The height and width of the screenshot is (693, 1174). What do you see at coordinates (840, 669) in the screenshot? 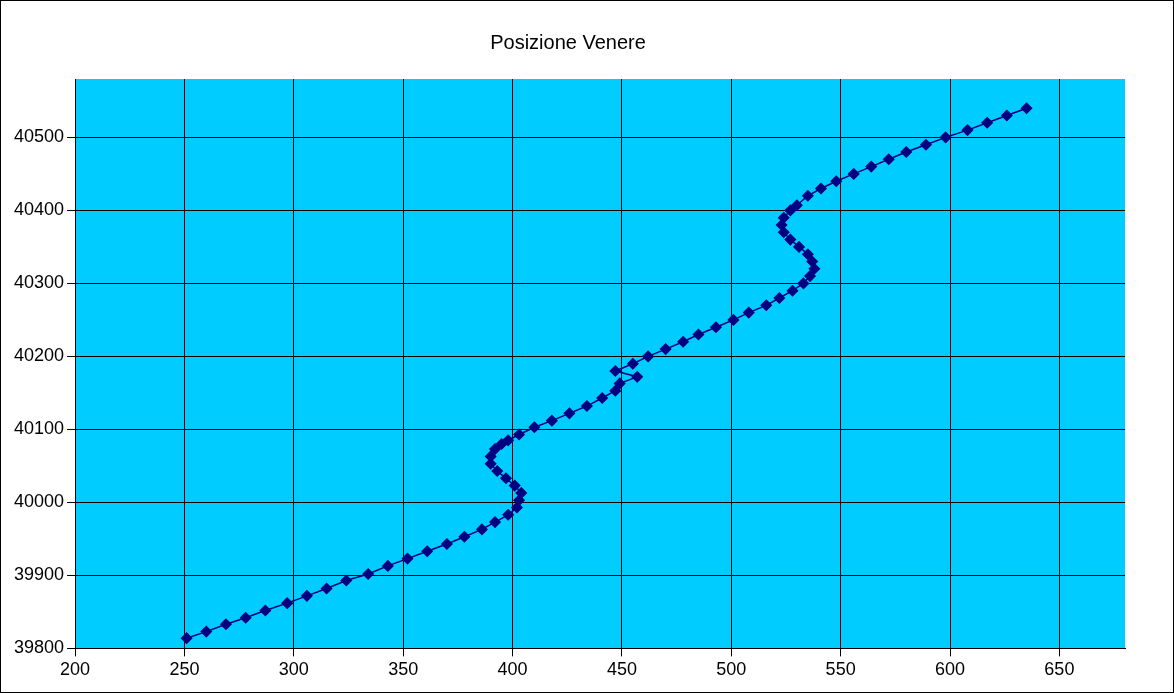
I see `x-tick-label: 550` at bounding box center [840, 669].